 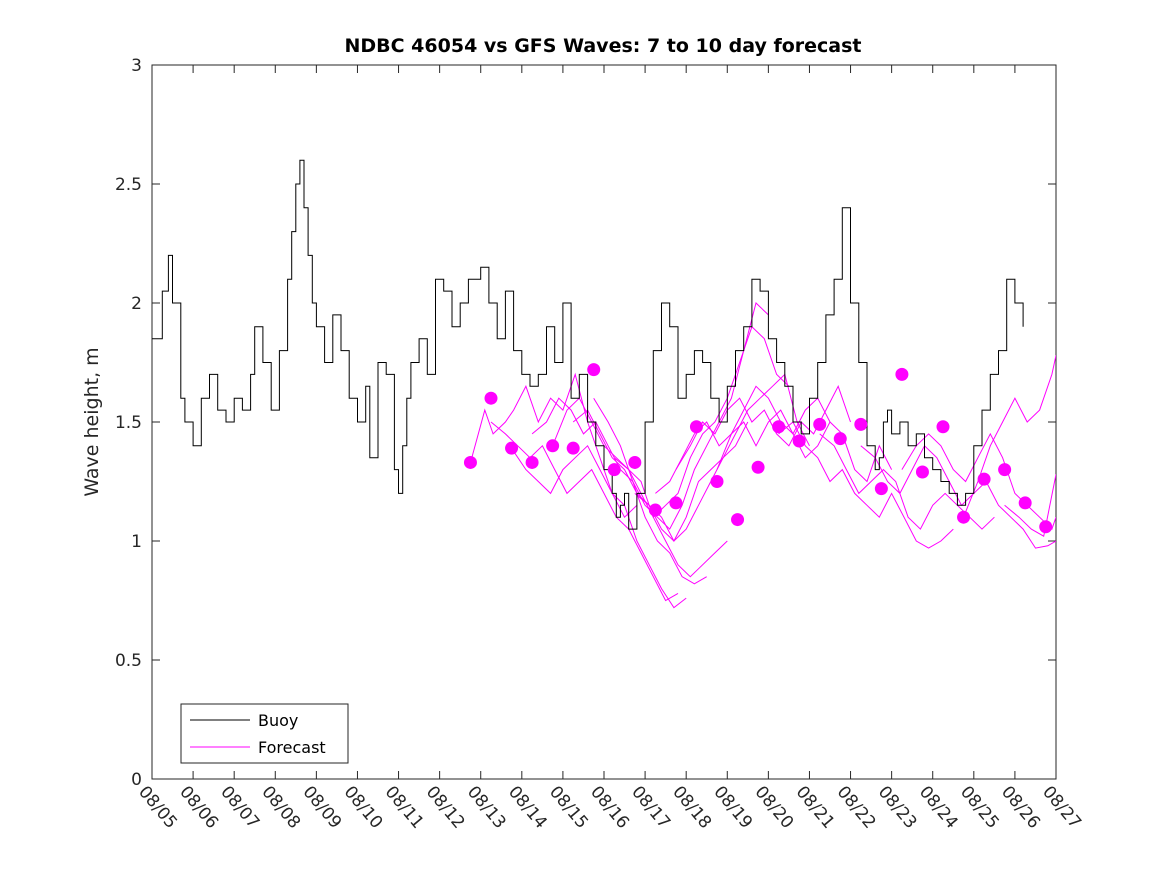 I want to click on legend-forecast-label: Forecast, so click(x=292, y=747).